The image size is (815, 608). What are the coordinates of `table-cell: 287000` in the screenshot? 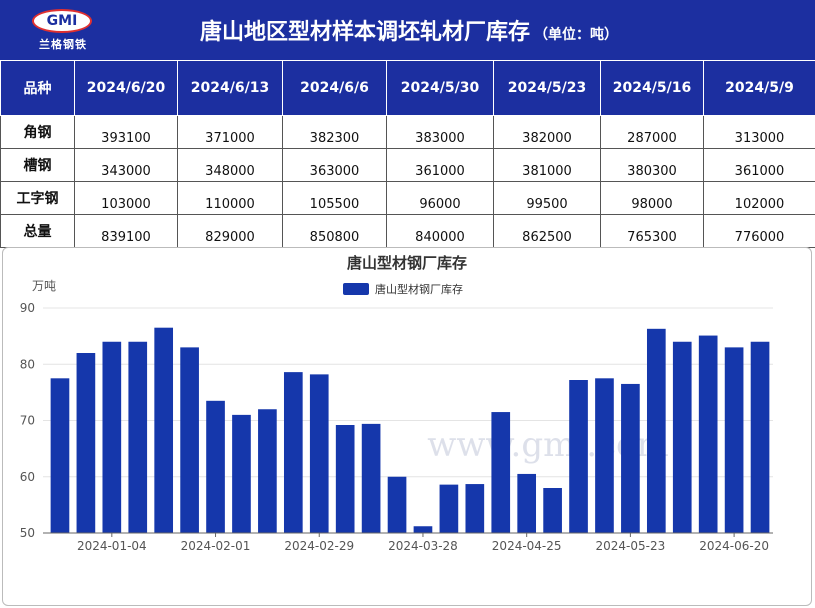 It's located at (652, 132).